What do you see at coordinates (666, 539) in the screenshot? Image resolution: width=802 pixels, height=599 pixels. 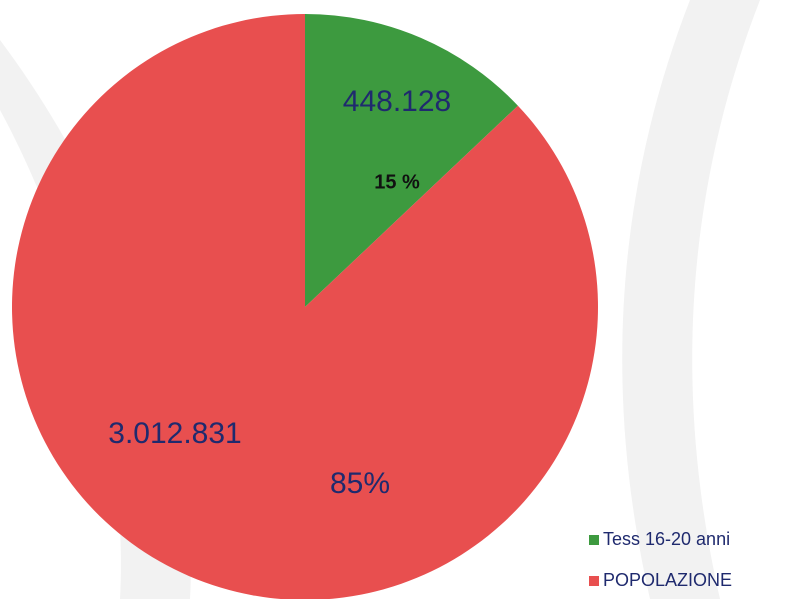 I see `legend-label: Tess 16-20 anni` at bounding box center [666, 539].